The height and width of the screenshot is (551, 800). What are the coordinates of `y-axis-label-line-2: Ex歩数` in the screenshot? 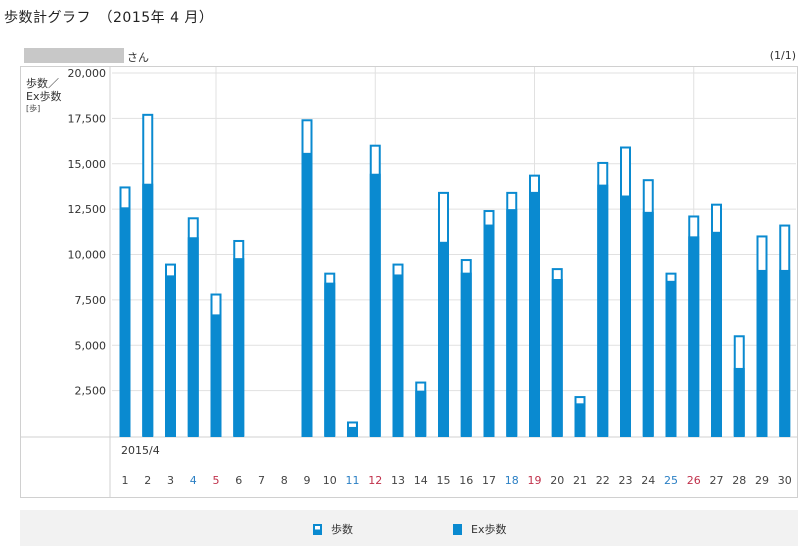 It's located at (44, 96).